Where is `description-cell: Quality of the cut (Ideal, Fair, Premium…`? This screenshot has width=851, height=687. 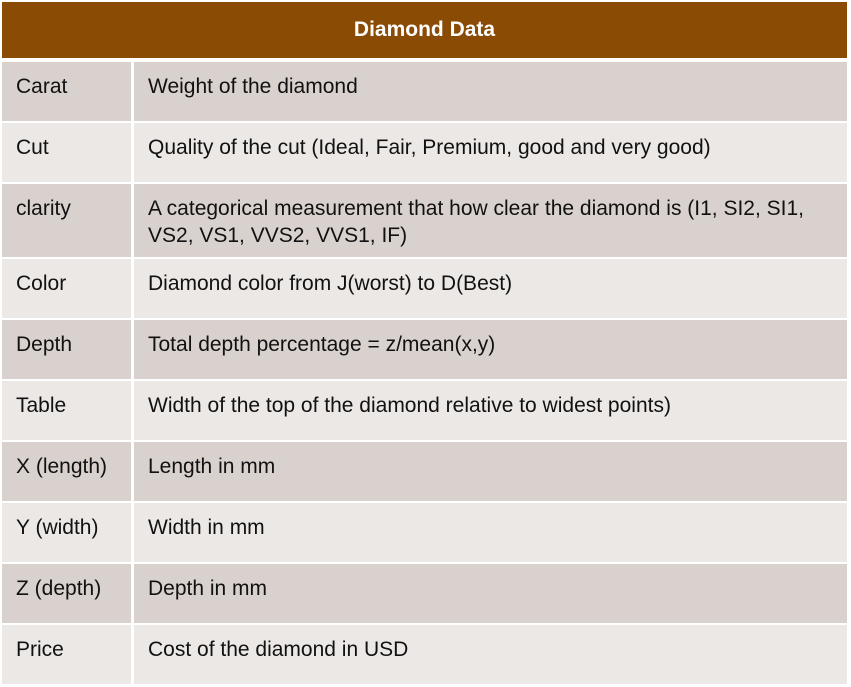 description-cell: Quality of the cut (Ideal, Fair, Premium… is located at coordinates (429, 147).